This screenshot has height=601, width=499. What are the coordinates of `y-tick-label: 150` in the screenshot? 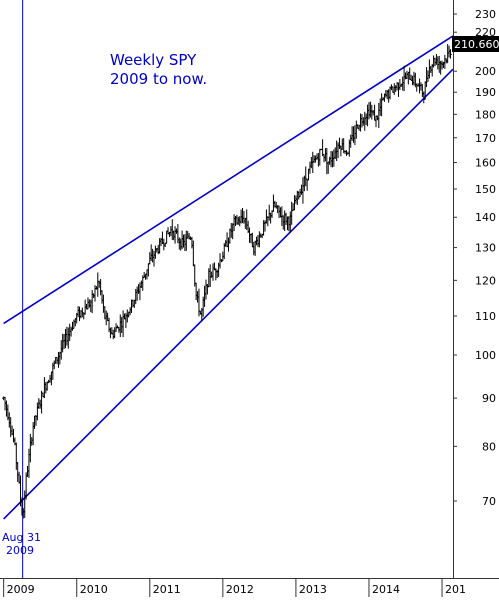 It's located at (485, 189).